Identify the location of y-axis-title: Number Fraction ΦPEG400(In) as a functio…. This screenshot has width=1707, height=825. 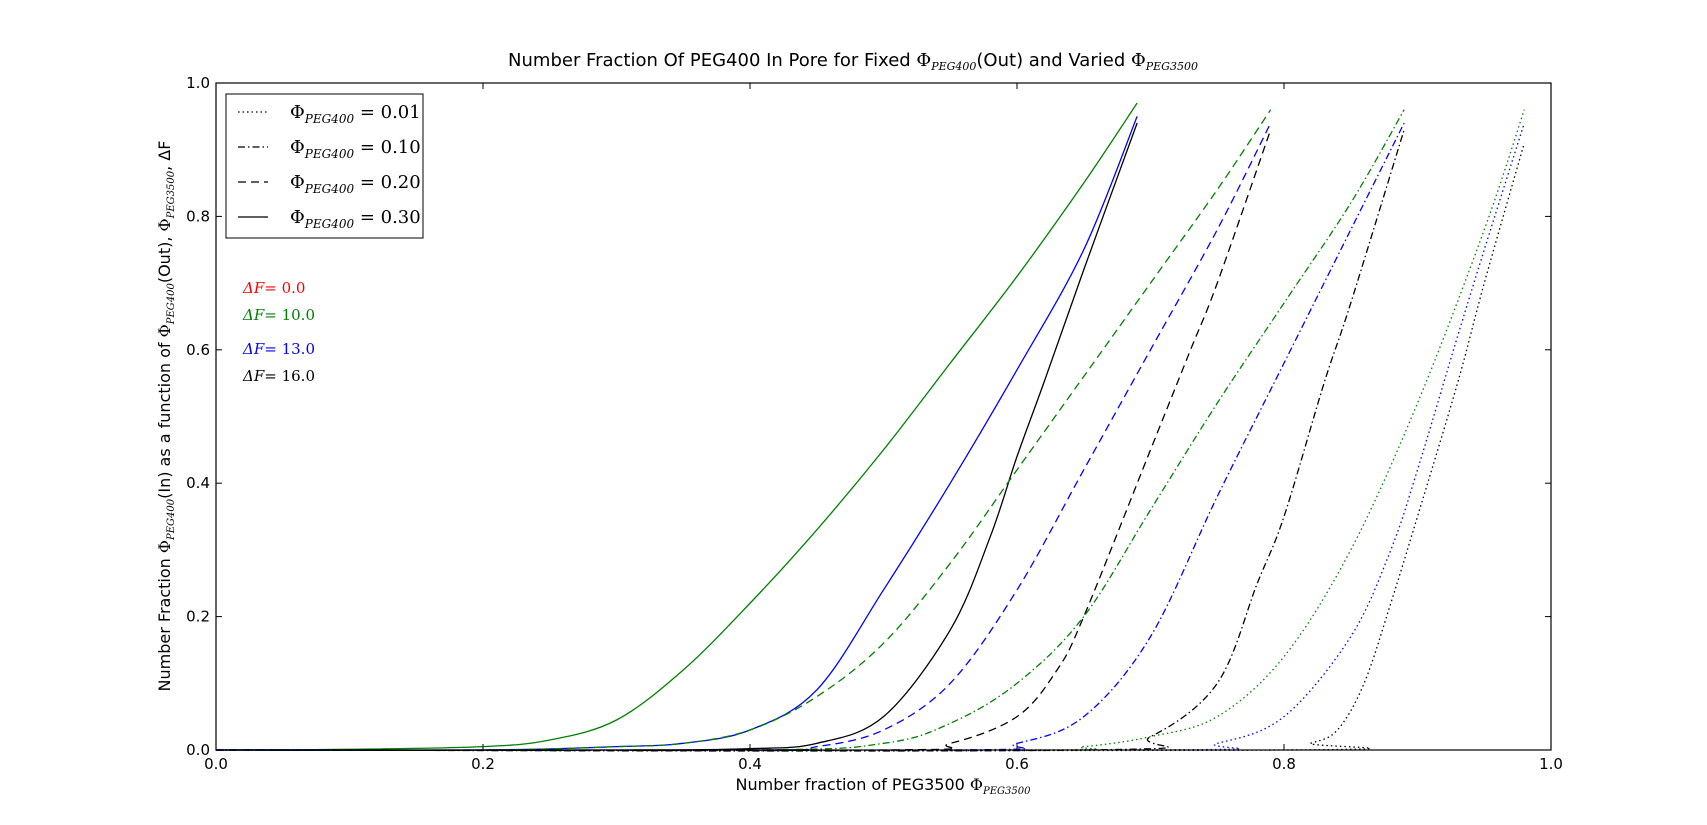
(166, 416).